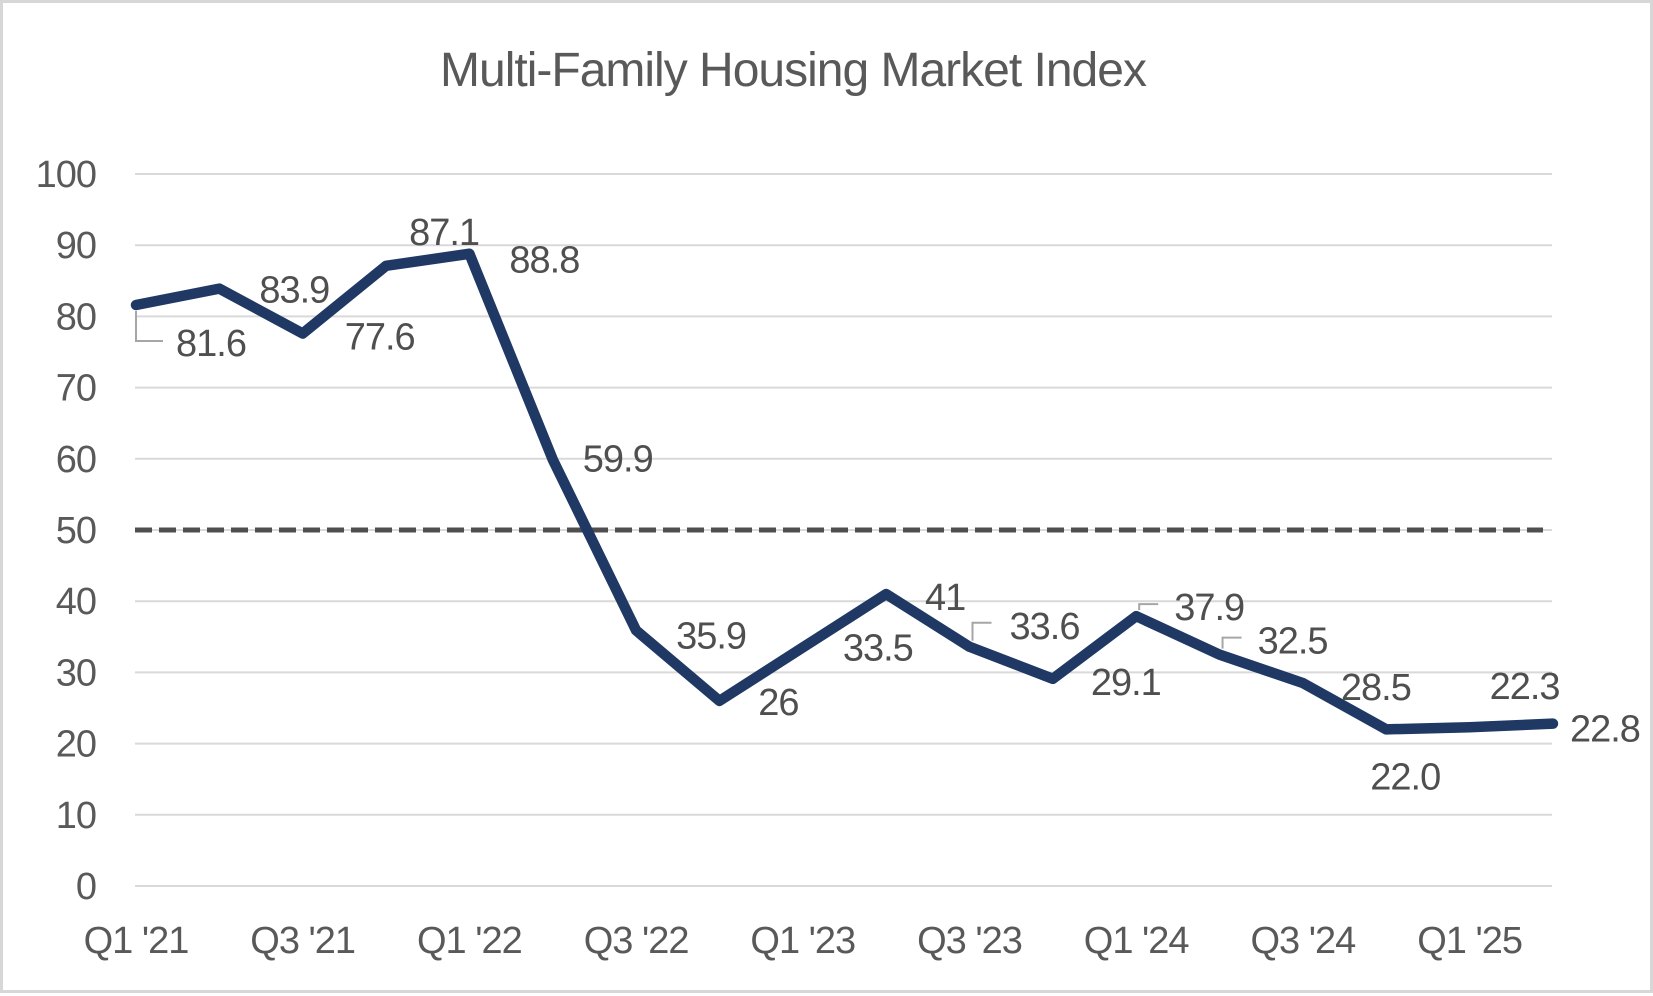 The height and width of the screenshot is (996, 1653). Describe the element at coordinates (469, 941) in the screenshot. I see `x-axis-tick-label: Q1 '22` at that location.